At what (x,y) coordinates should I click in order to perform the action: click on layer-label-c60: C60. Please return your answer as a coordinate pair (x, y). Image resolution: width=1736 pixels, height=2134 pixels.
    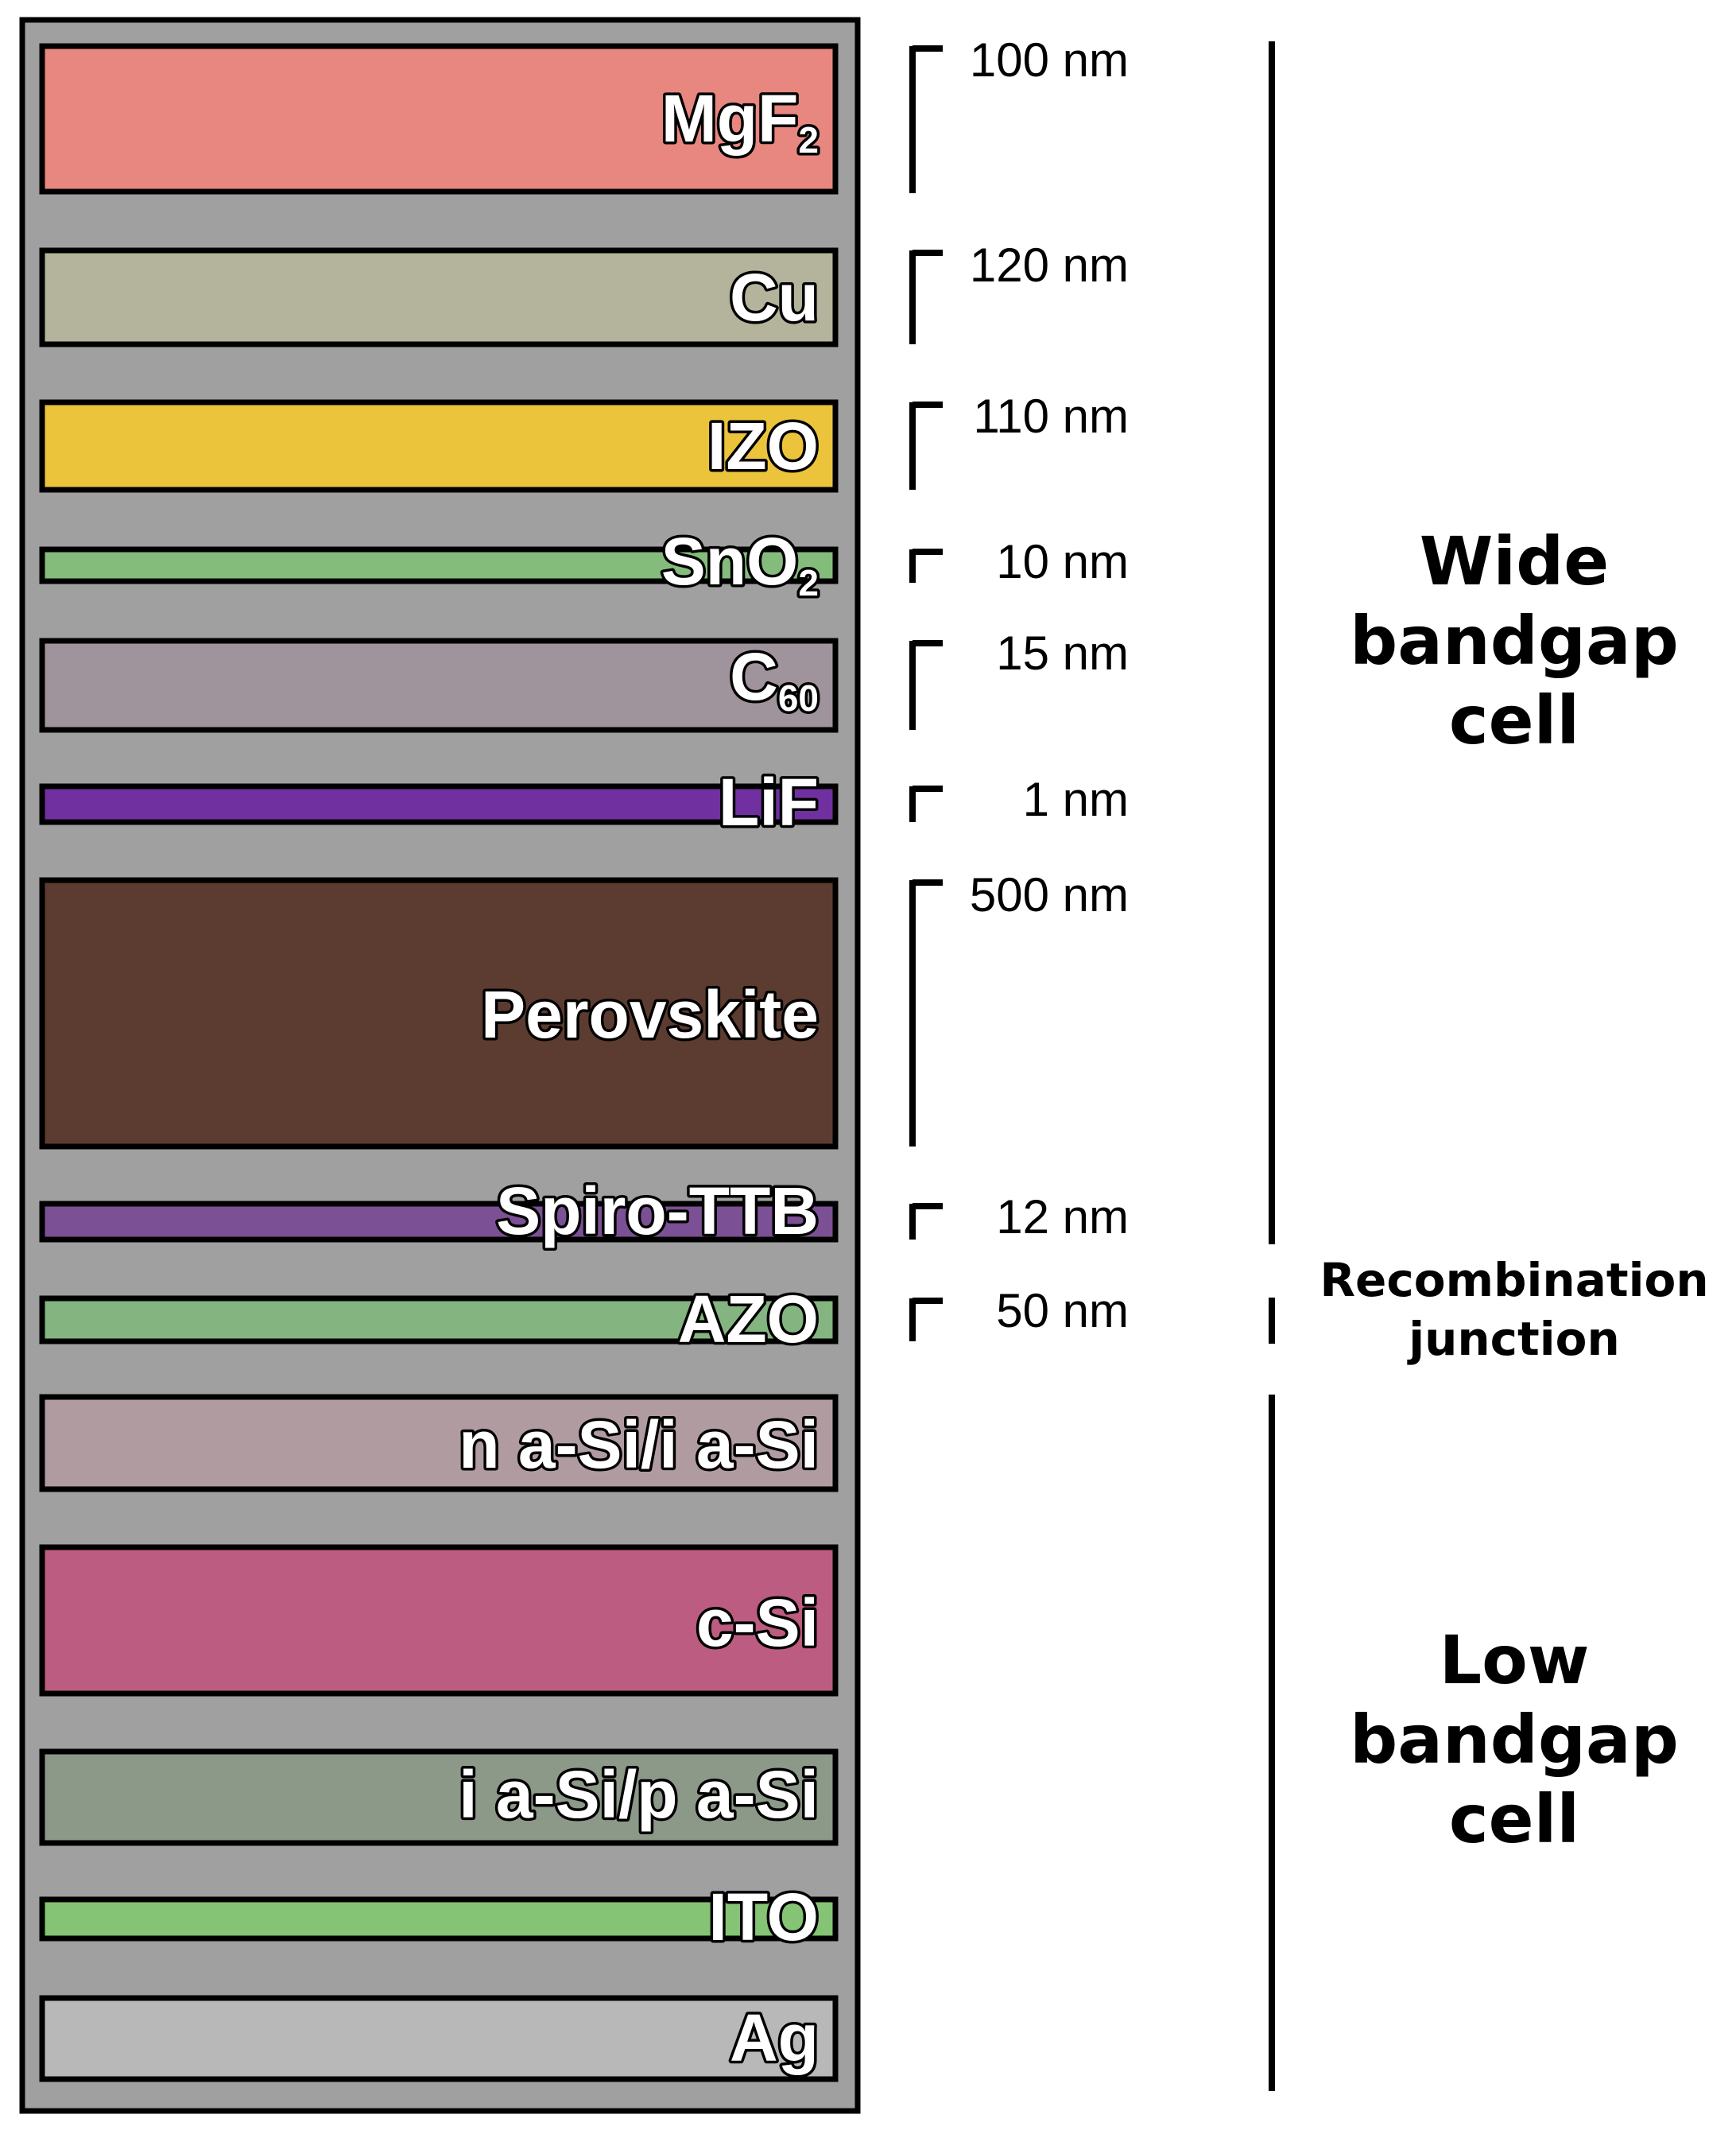
    Looking at the image, I should click on (774, 679).